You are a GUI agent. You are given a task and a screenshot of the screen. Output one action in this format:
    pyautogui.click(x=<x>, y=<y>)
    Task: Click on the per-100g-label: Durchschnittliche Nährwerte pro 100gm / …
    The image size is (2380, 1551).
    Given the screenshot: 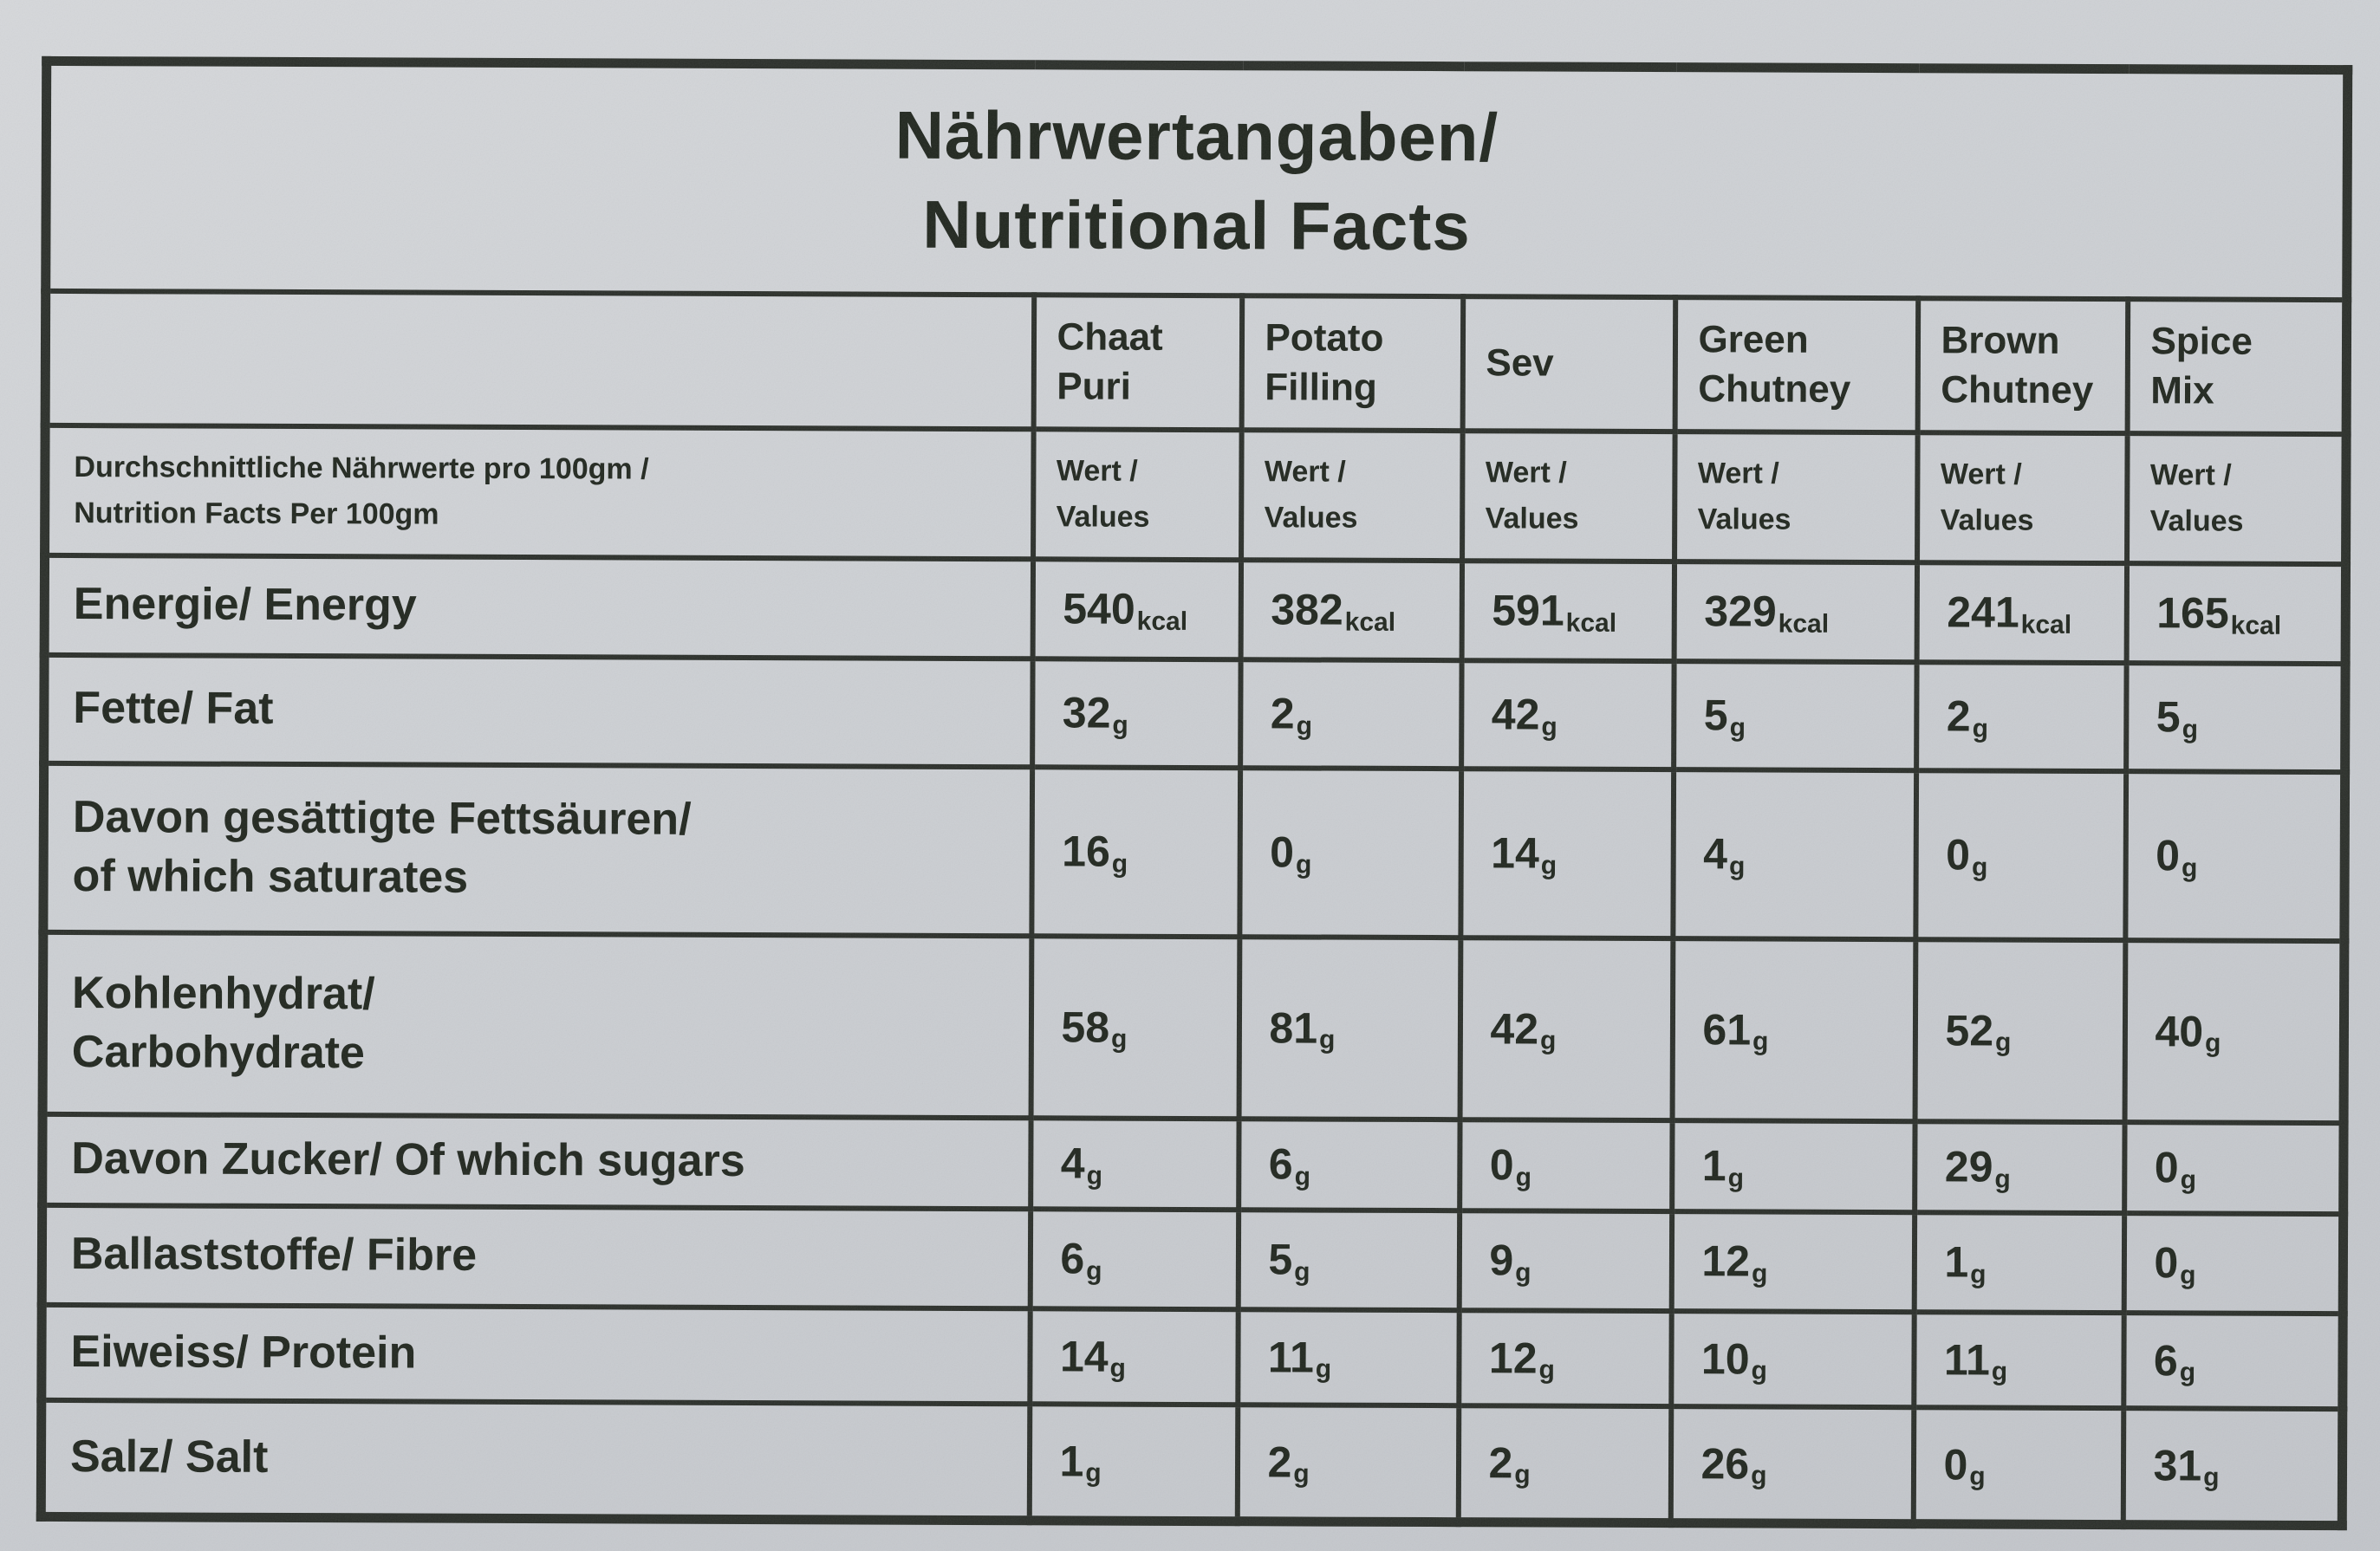 What is the action you would take?
    pyautogui.click(x=539, y=492)
    